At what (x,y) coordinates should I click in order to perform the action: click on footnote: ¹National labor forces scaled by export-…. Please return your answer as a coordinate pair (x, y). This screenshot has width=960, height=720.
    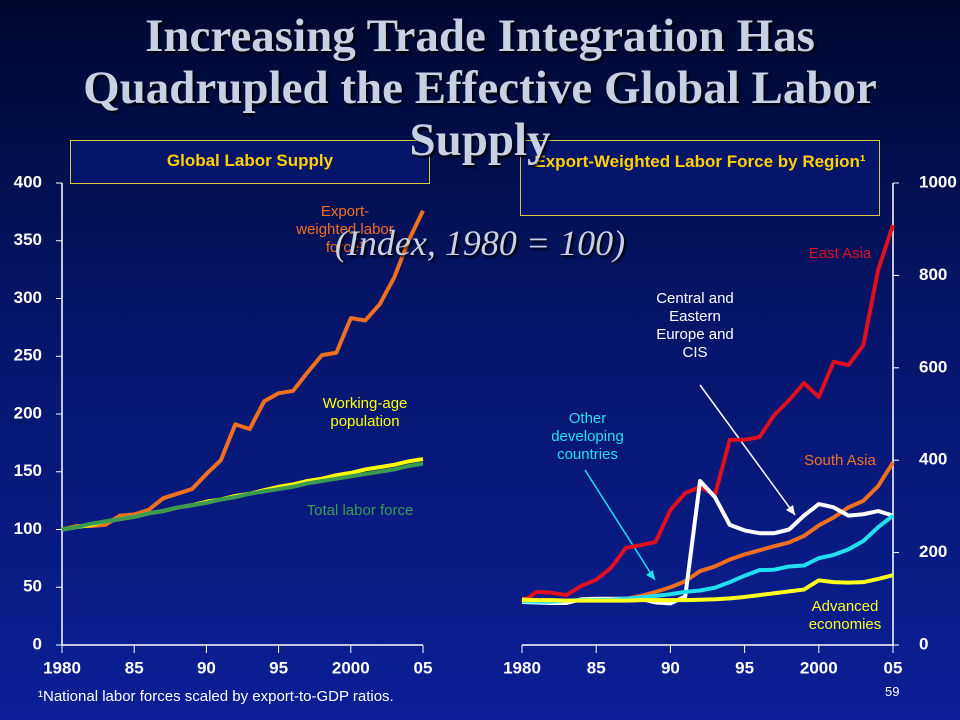
    Looking at the image, I should click on (216, 696).